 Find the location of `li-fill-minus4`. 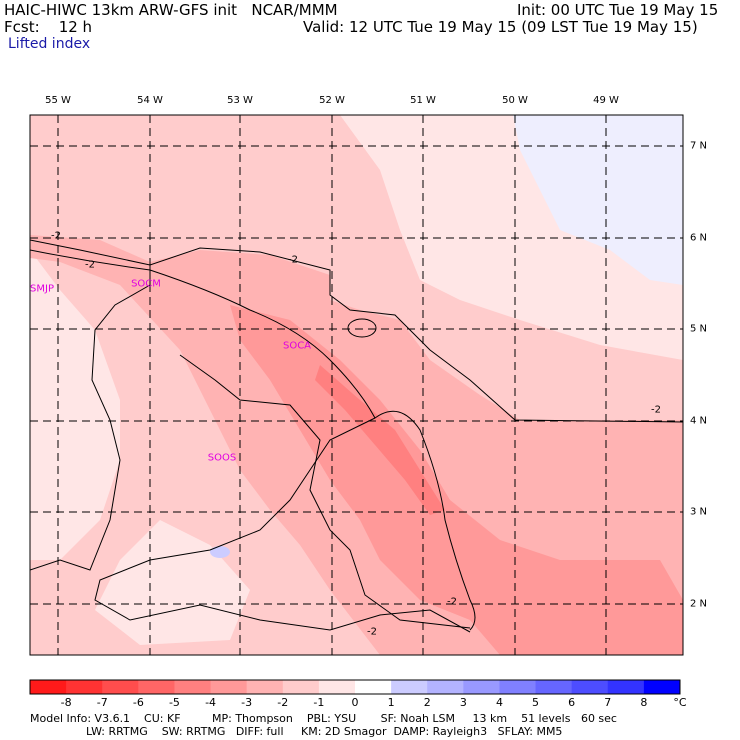

li-fill-minus4 is located at coordinates (380, 440).